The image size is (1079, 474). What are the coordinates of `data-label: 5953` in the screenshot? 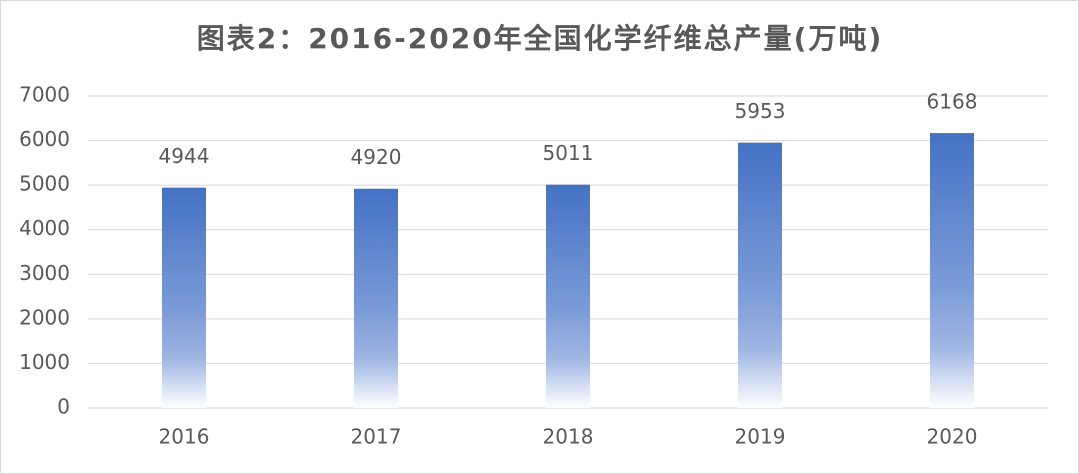 It's located at (760, 111).